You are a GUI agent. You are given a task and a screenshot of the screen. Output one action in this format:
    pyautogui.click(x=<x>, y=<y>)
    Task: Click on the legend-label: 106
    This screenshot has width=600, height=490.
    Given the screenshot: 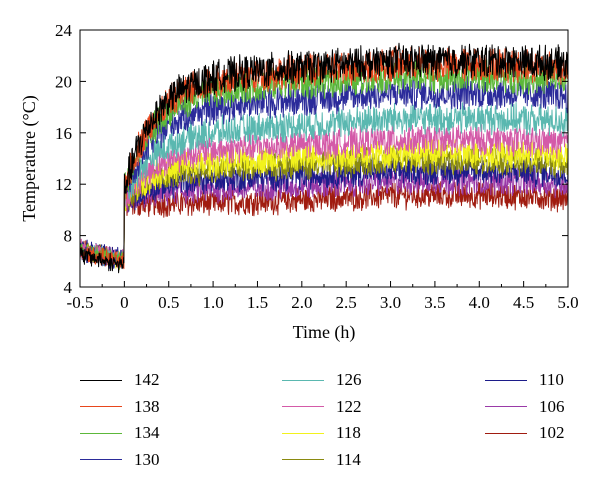 What is the action you would take?
    pyautogui.click(x=552, y=406)
    